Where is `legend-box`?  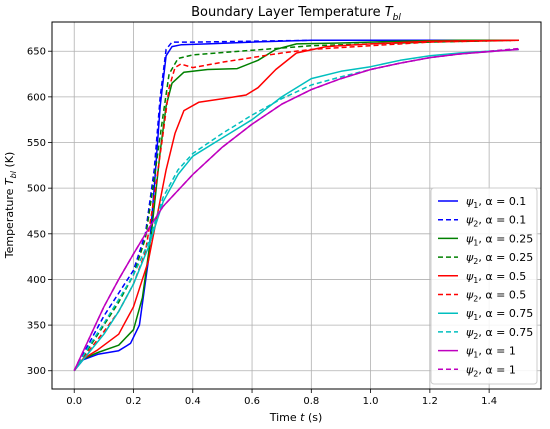 legend-box is located at coordinates (484, 286).